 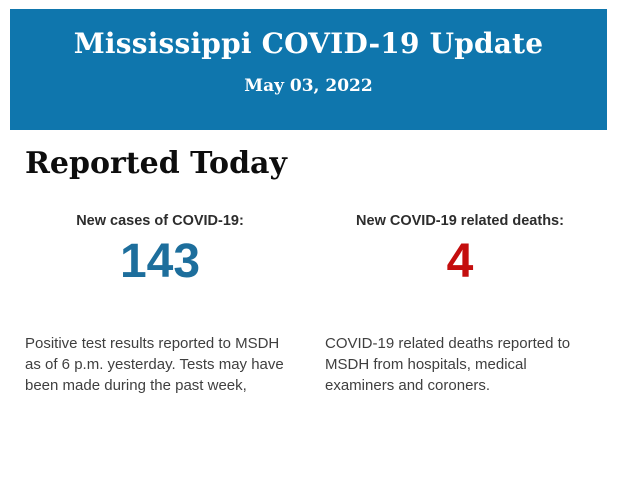 I want to click on stat-new-deaths-label: New COVID-19 related deaths:, so click(x=460, y=221).